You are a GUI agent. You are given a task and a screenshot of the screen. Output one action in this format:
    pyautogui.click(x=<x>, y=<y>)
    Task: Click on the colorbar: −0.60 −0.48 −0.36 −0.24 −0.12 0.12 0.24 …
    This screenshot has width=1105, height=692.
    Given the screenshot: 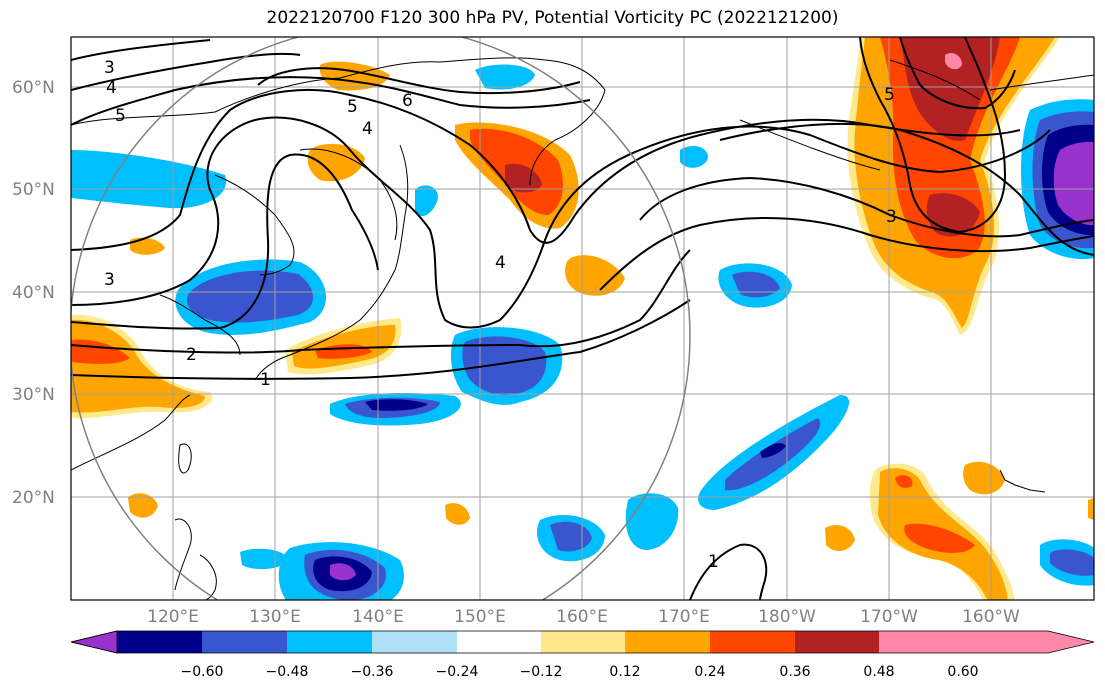 What is the action you would take?
    pyautogui.click(x=582, y=655)
    